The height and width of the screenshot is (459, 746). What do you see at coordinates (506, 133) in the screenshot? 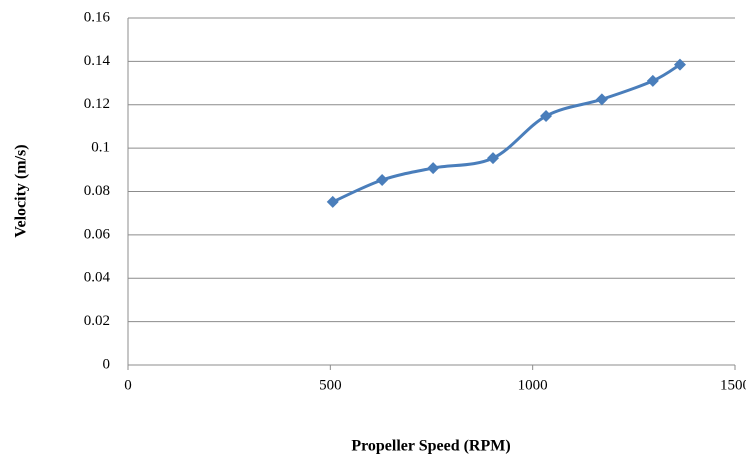
I see `series-line` at bounding box center [506, 133].